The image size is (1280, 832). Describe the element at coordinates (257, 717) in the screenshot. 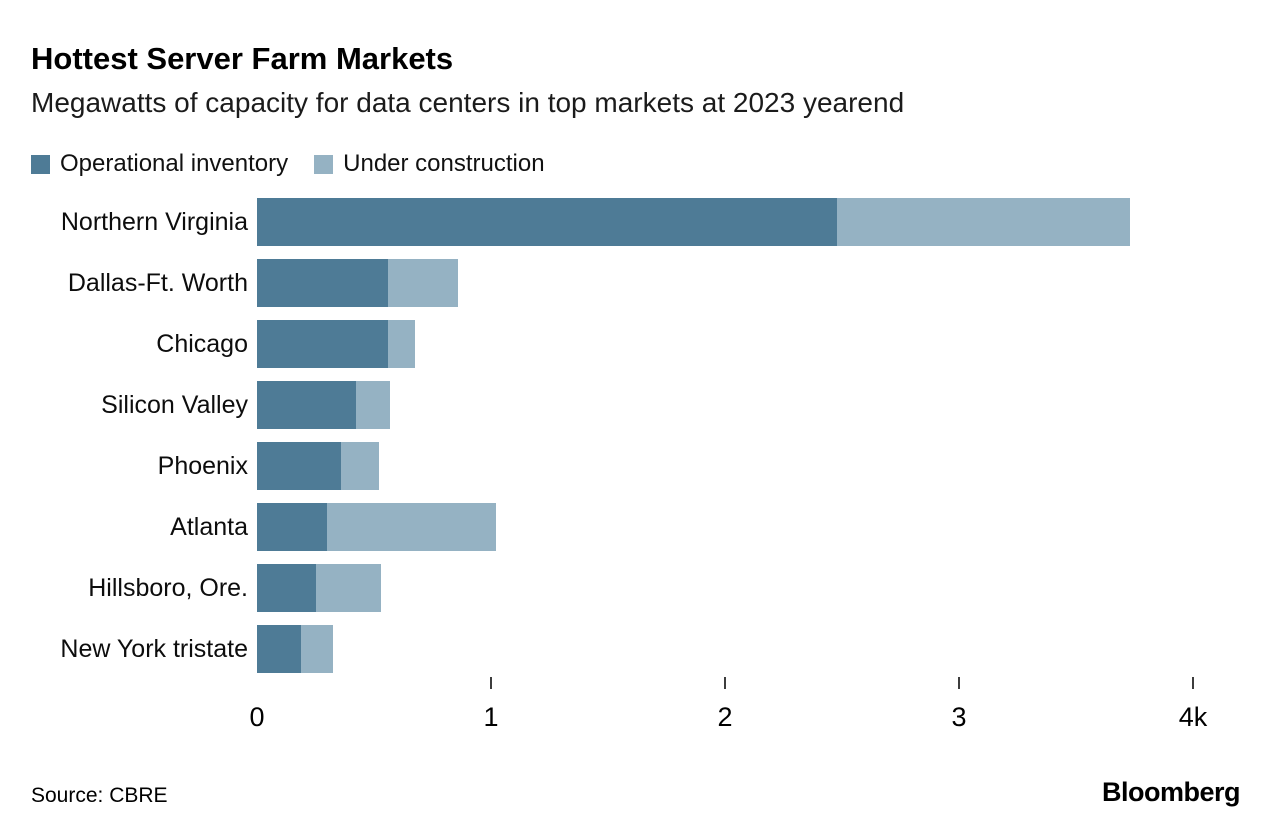

I see `axis-tick-label: 0` at that location.